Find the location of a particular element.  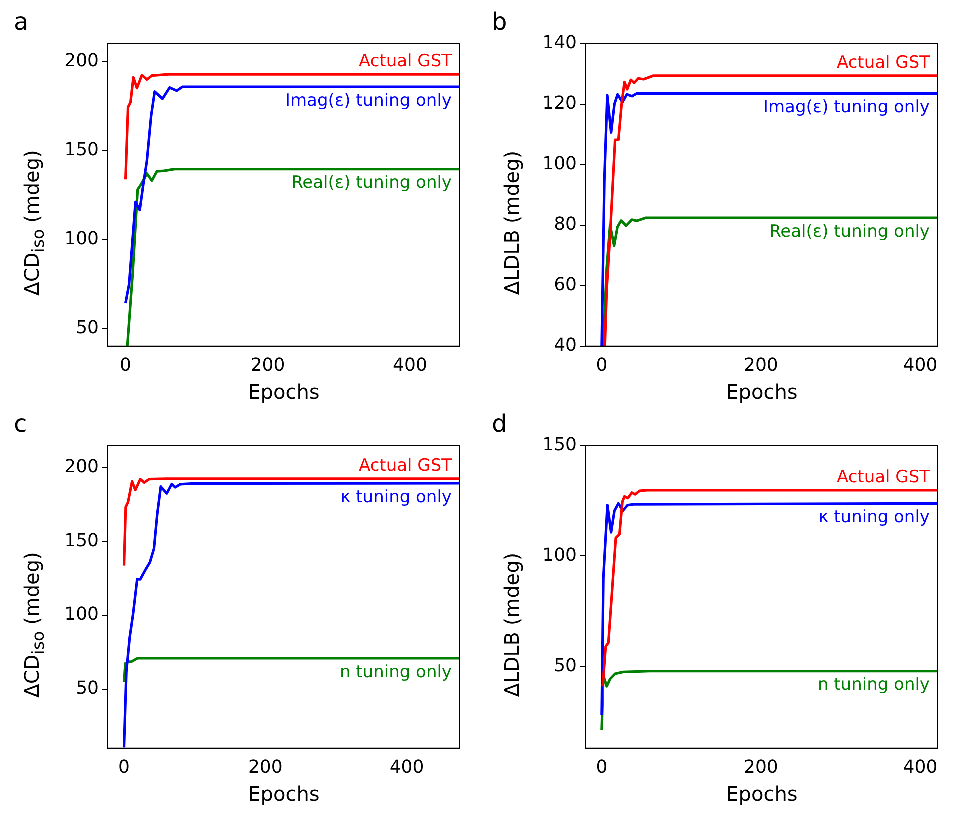

chart-title: d is located at coordinates (500, 424).